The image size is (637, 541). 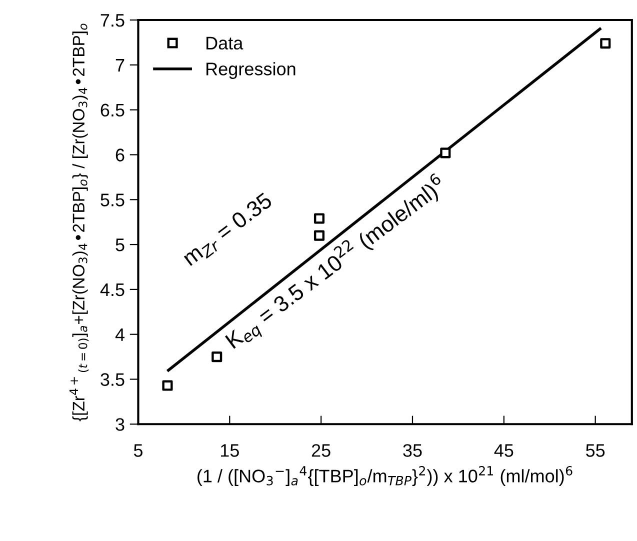 What do you see at coordinates (225, 43) in the screenshot?
I see `legend-label: Data` at bounding box center [225, 43].